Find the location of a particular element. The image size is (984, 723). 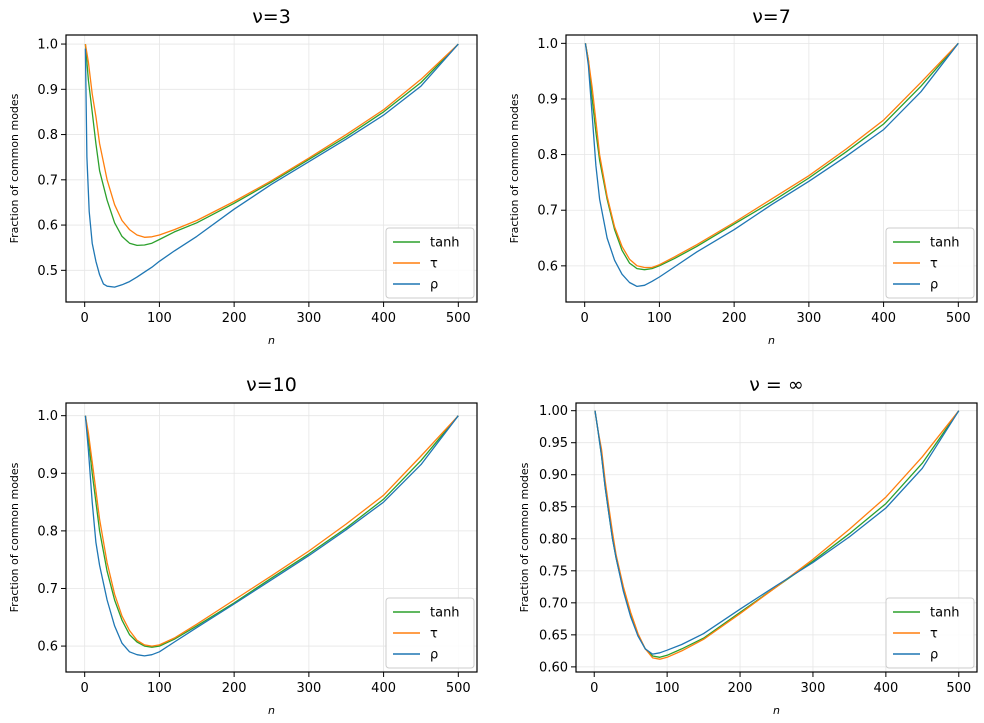

panel-title: ν=3 is located at coordinates (271, 17).